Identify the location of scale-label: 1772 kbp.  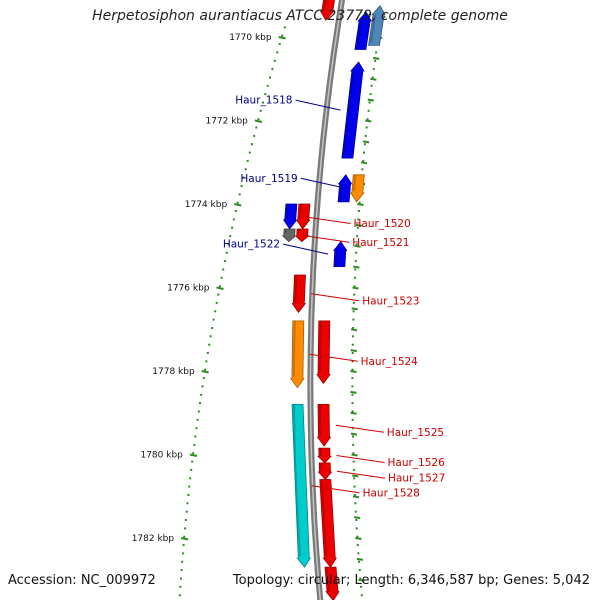
(226, 122).